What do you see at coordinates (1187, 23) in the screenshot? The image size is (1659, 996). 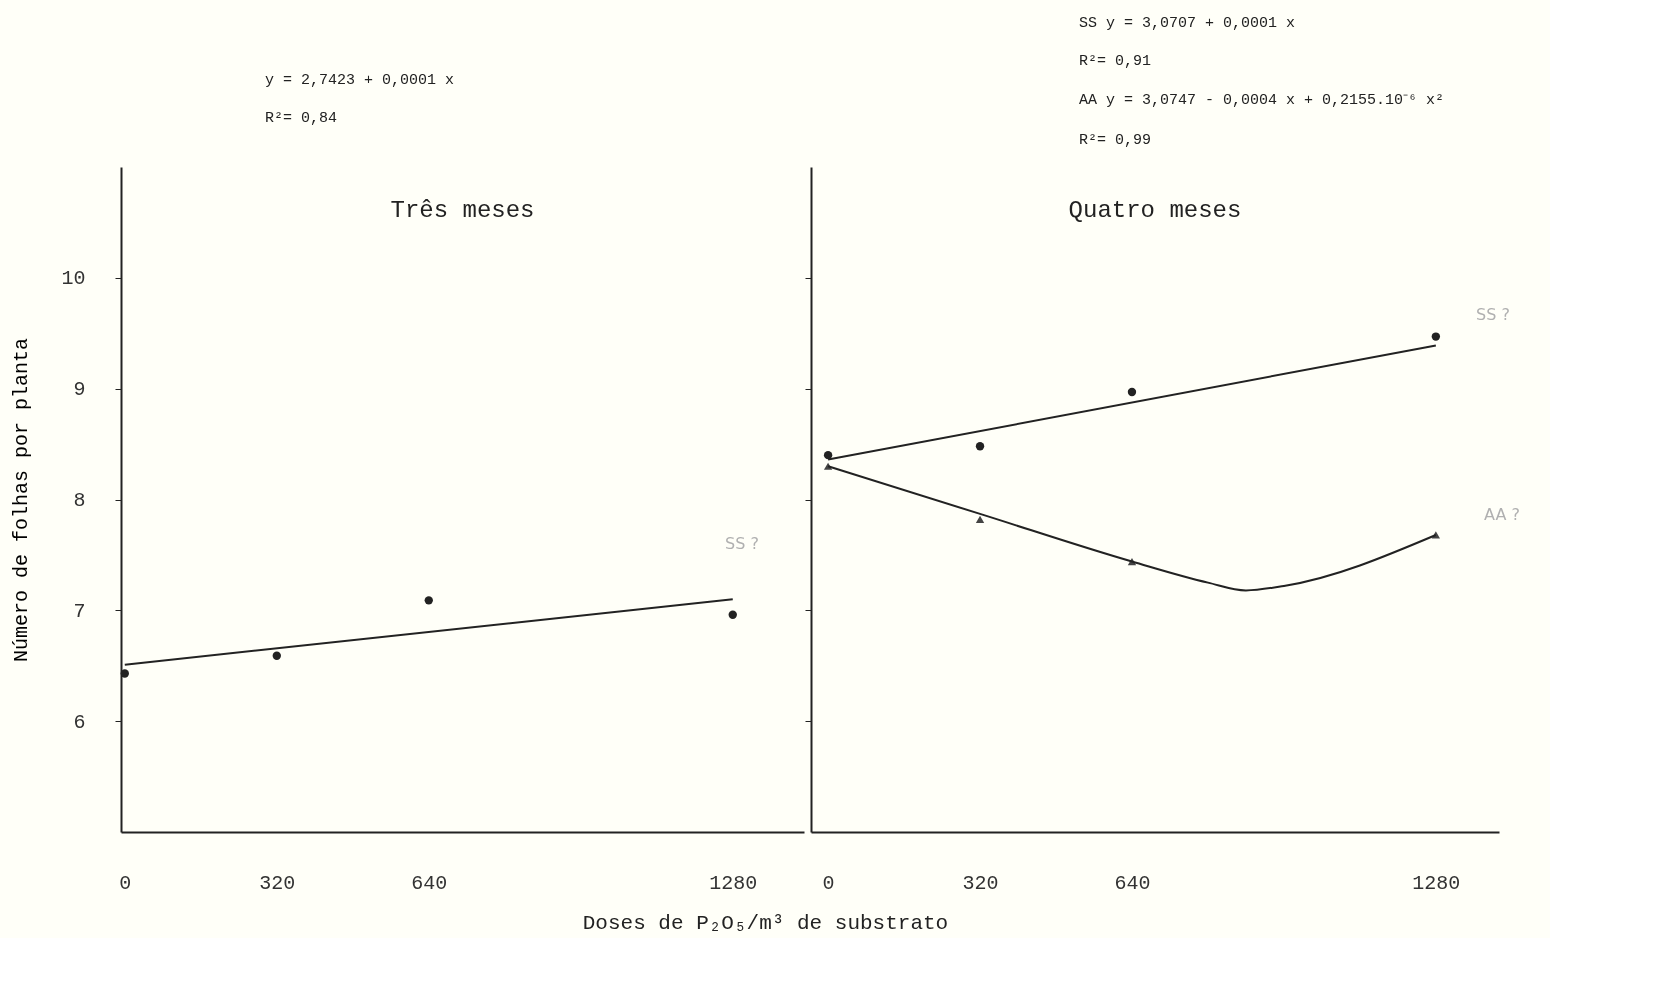 I see `text: SS y = 3,0707 + 0,0001 x` at bounding box center [1187, 23].